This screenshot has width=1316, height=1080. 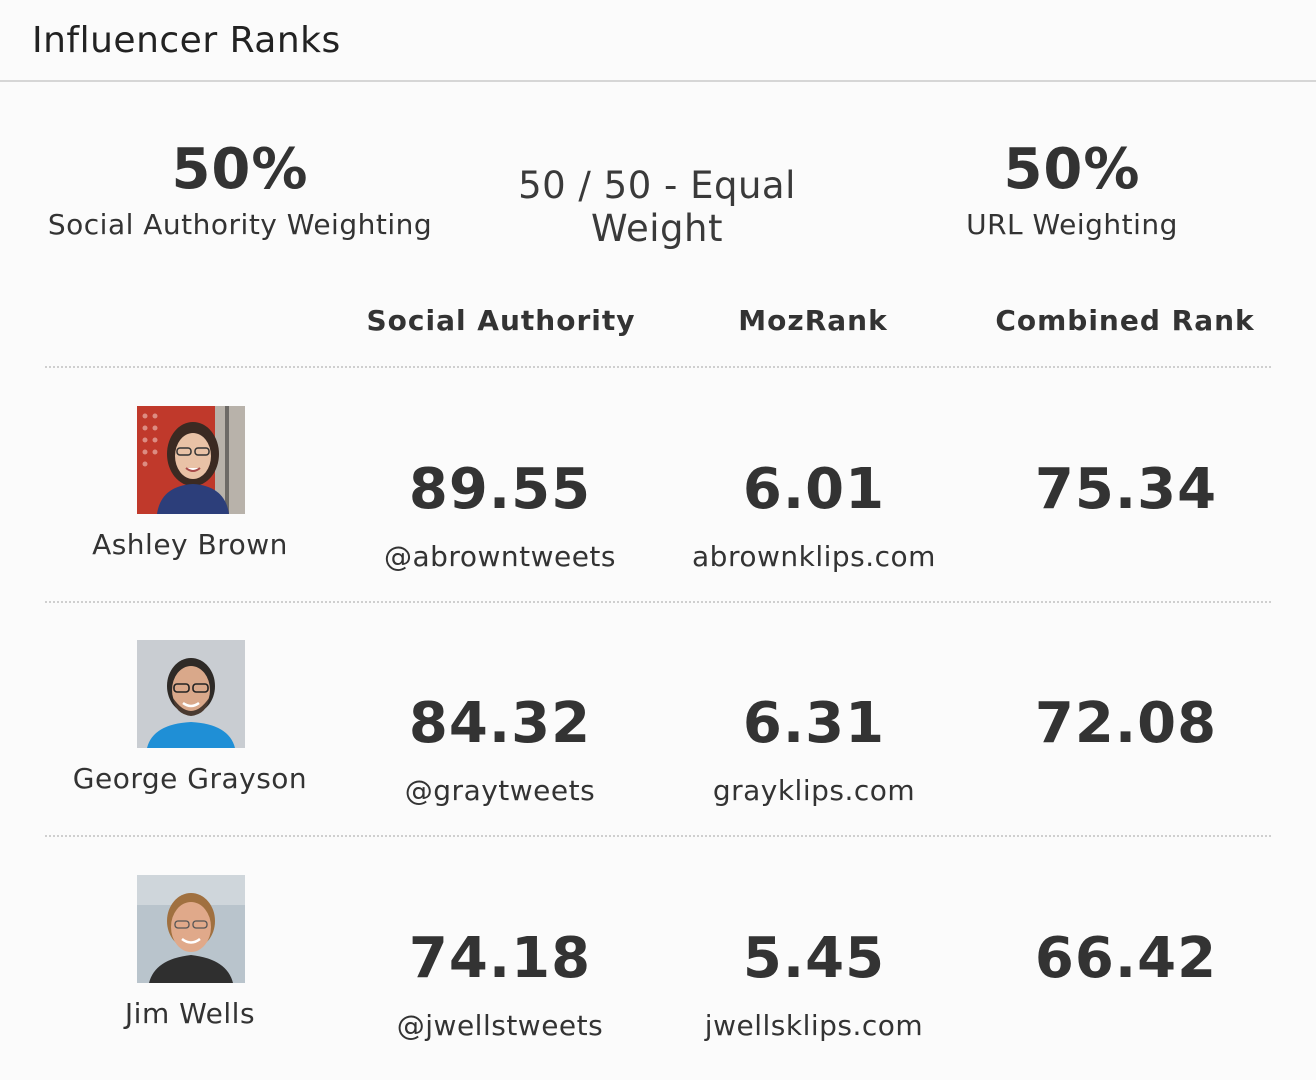 I want to click on combined-rank-cell: 75.34, so click(x=1126, y=490).